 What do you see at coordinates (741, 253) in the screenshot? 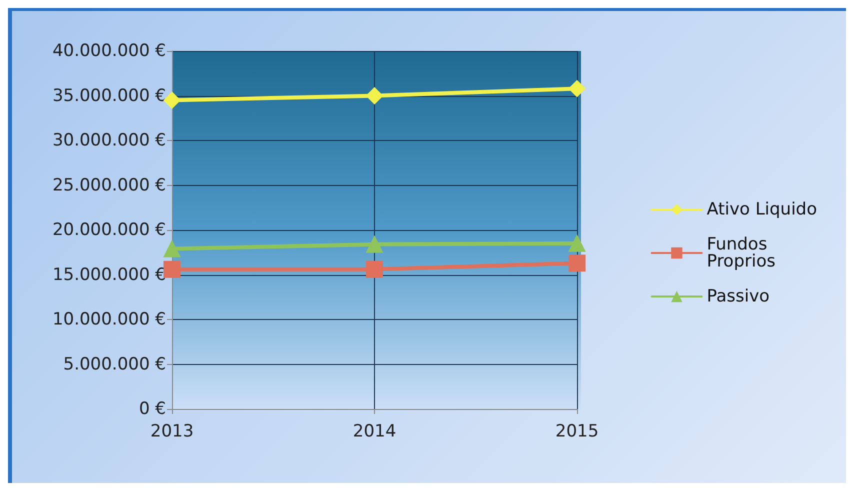
I see `legend-label: Fundos Proprios` at bounding box center [741, 253].